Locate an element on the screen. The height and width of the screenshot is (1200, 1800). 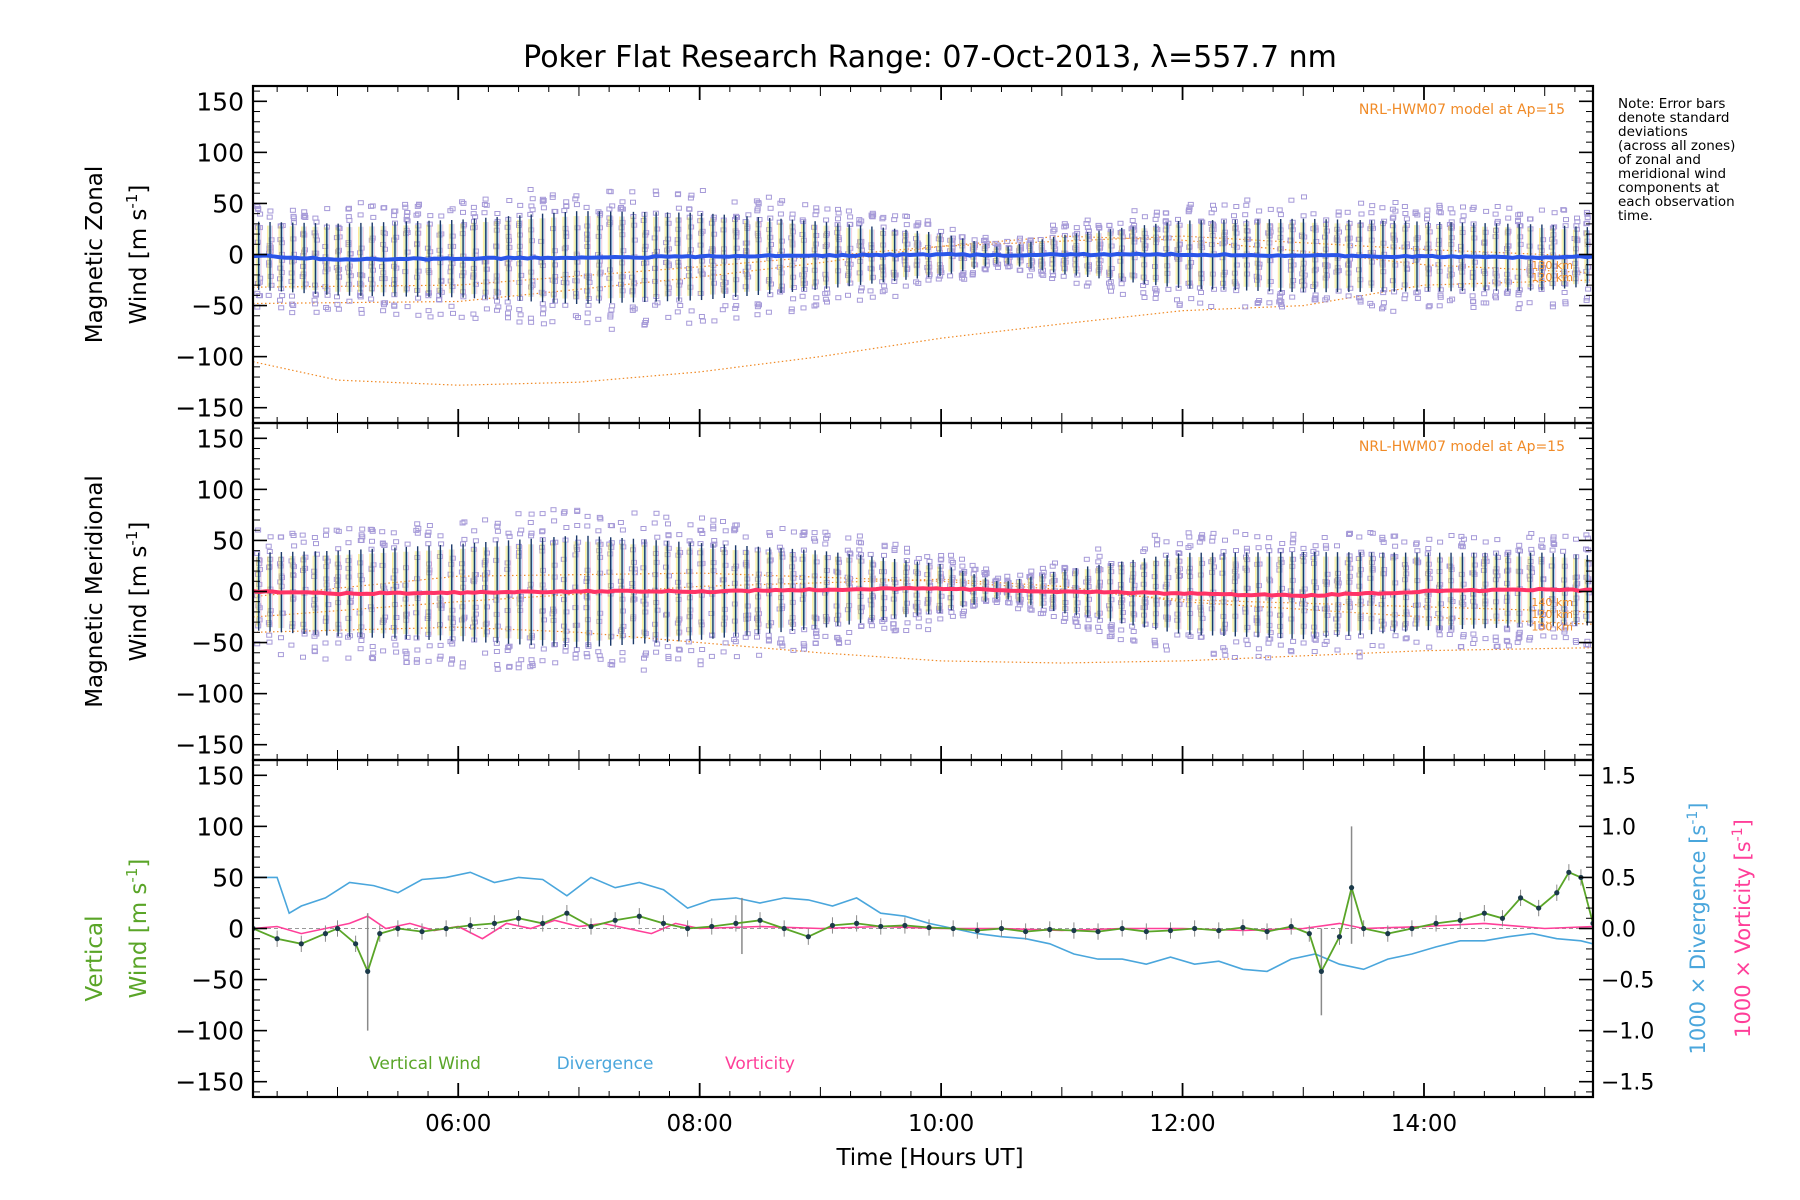
model-altitude-label: 120 km is located at coordinates (1552, 277).